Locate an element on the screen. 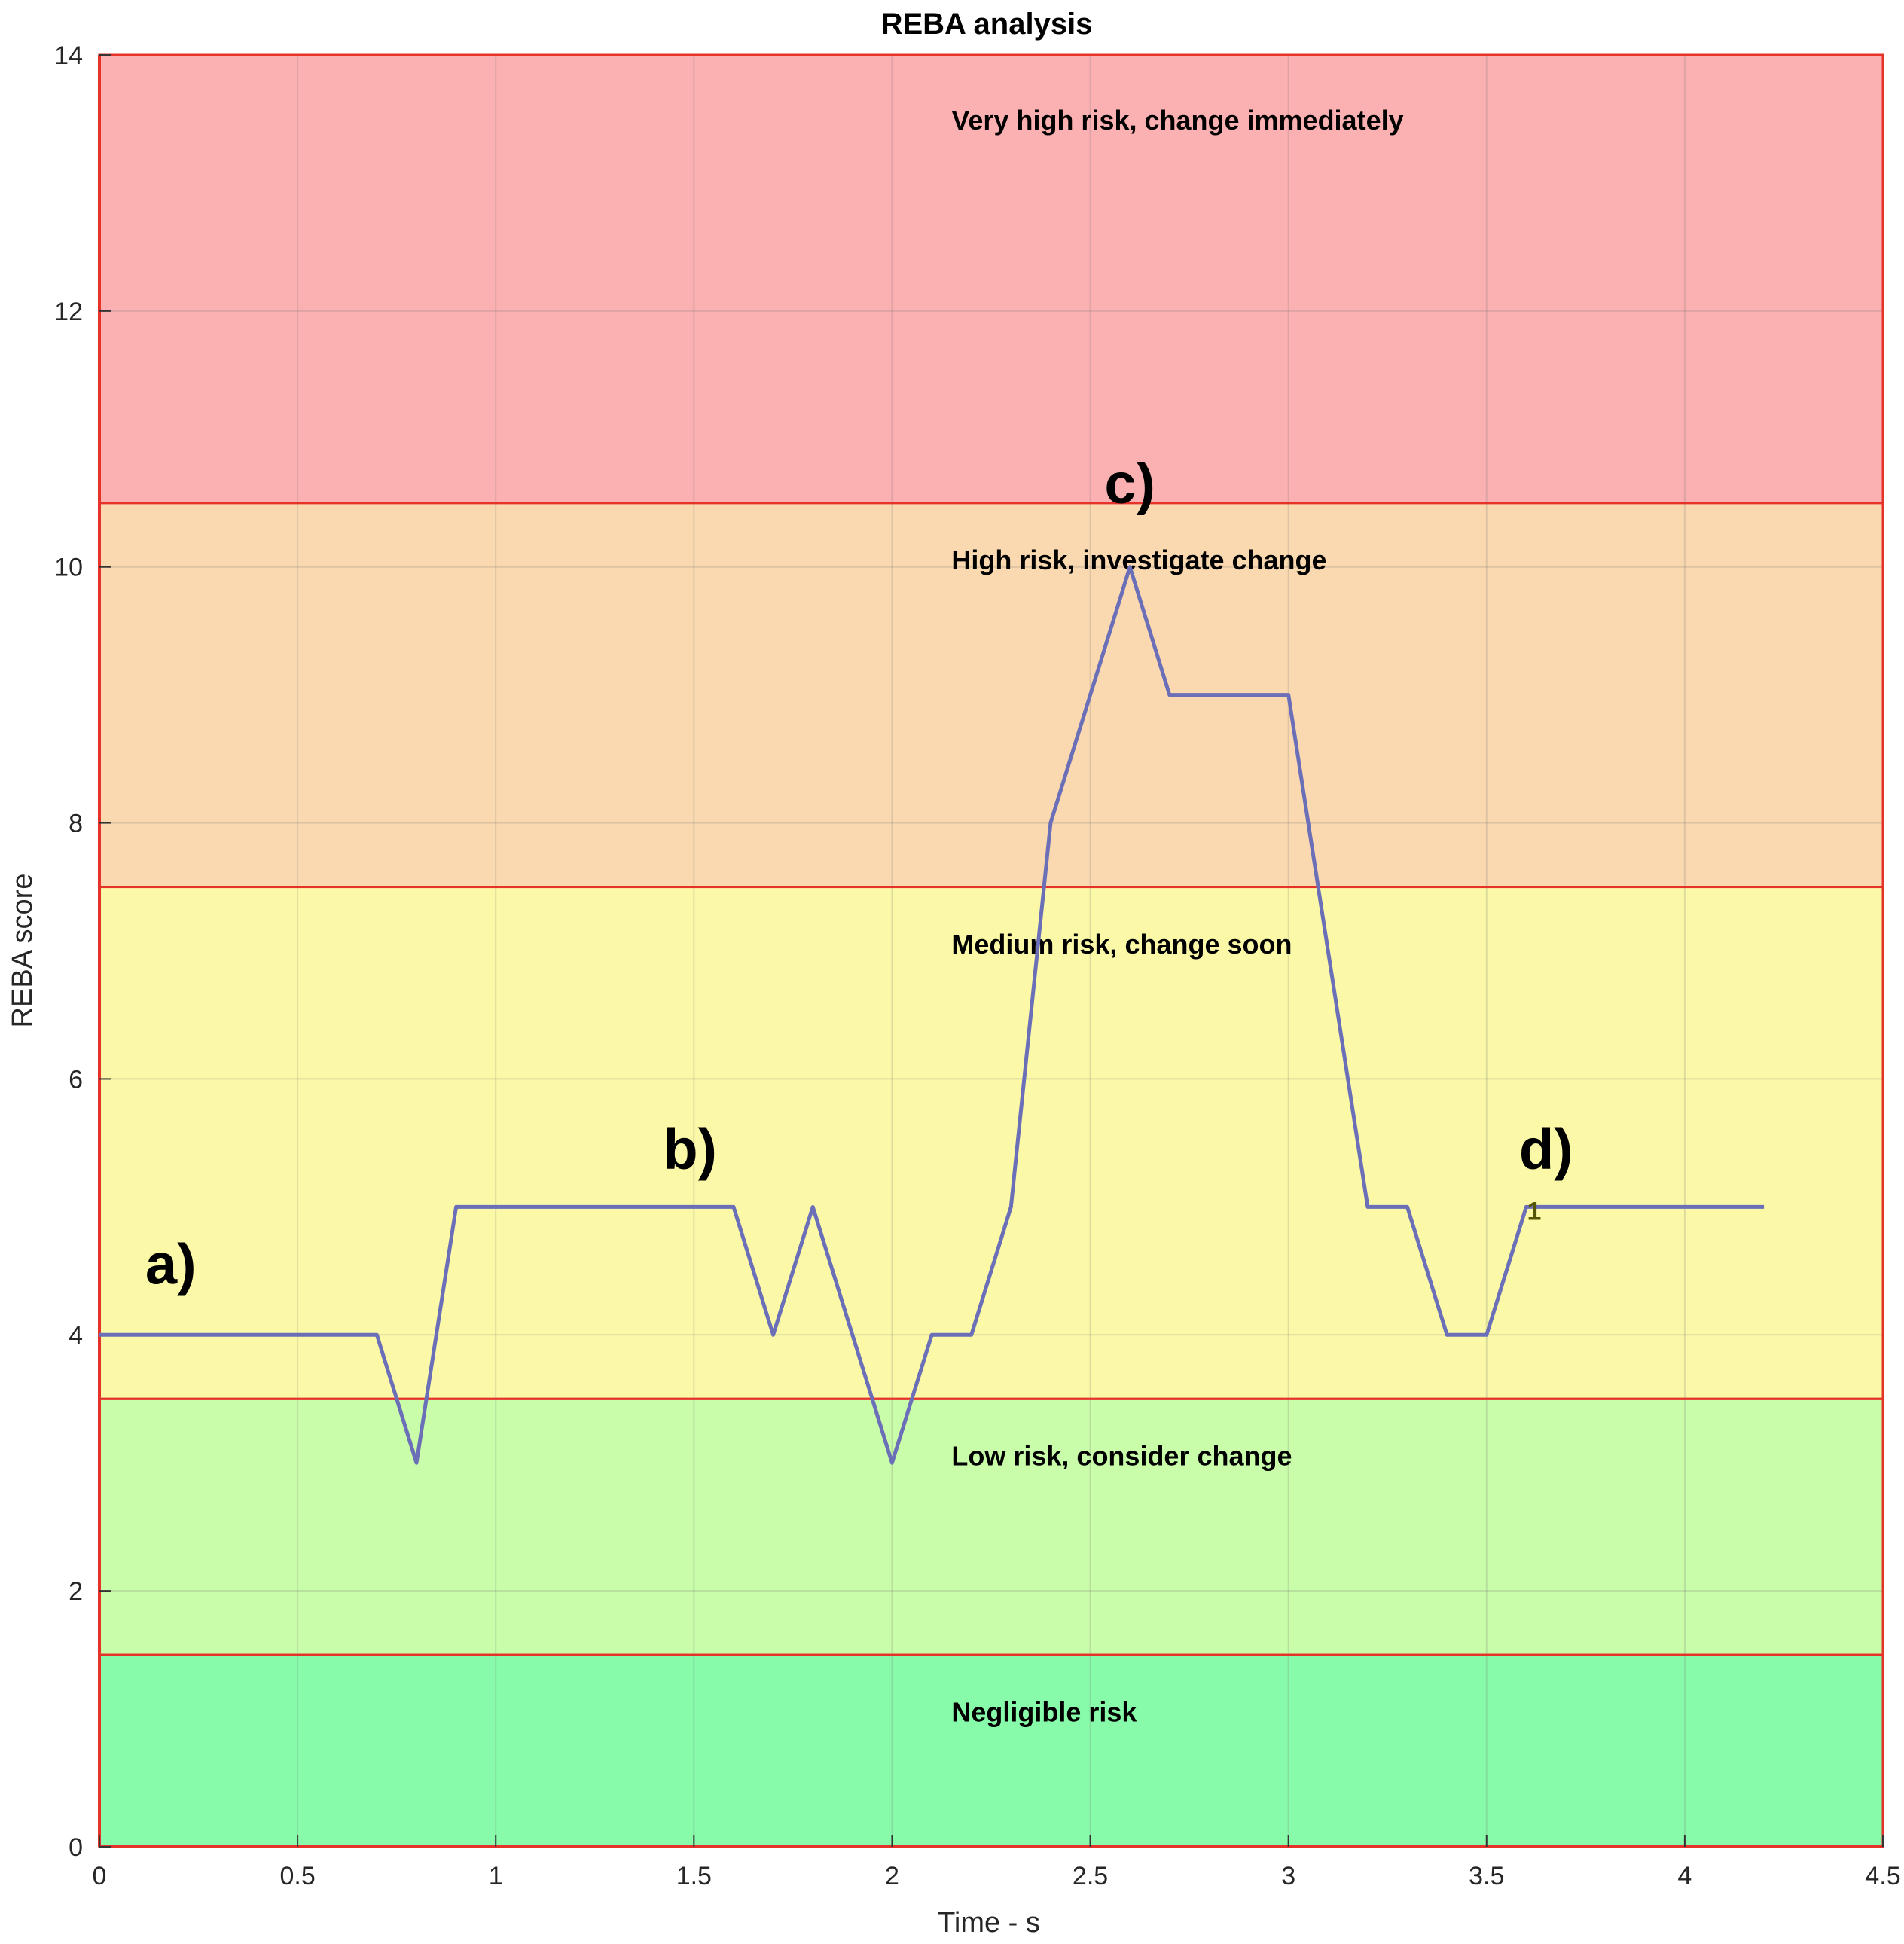  zone-label: Negligible risk is located at coordinates (1044, 1712).